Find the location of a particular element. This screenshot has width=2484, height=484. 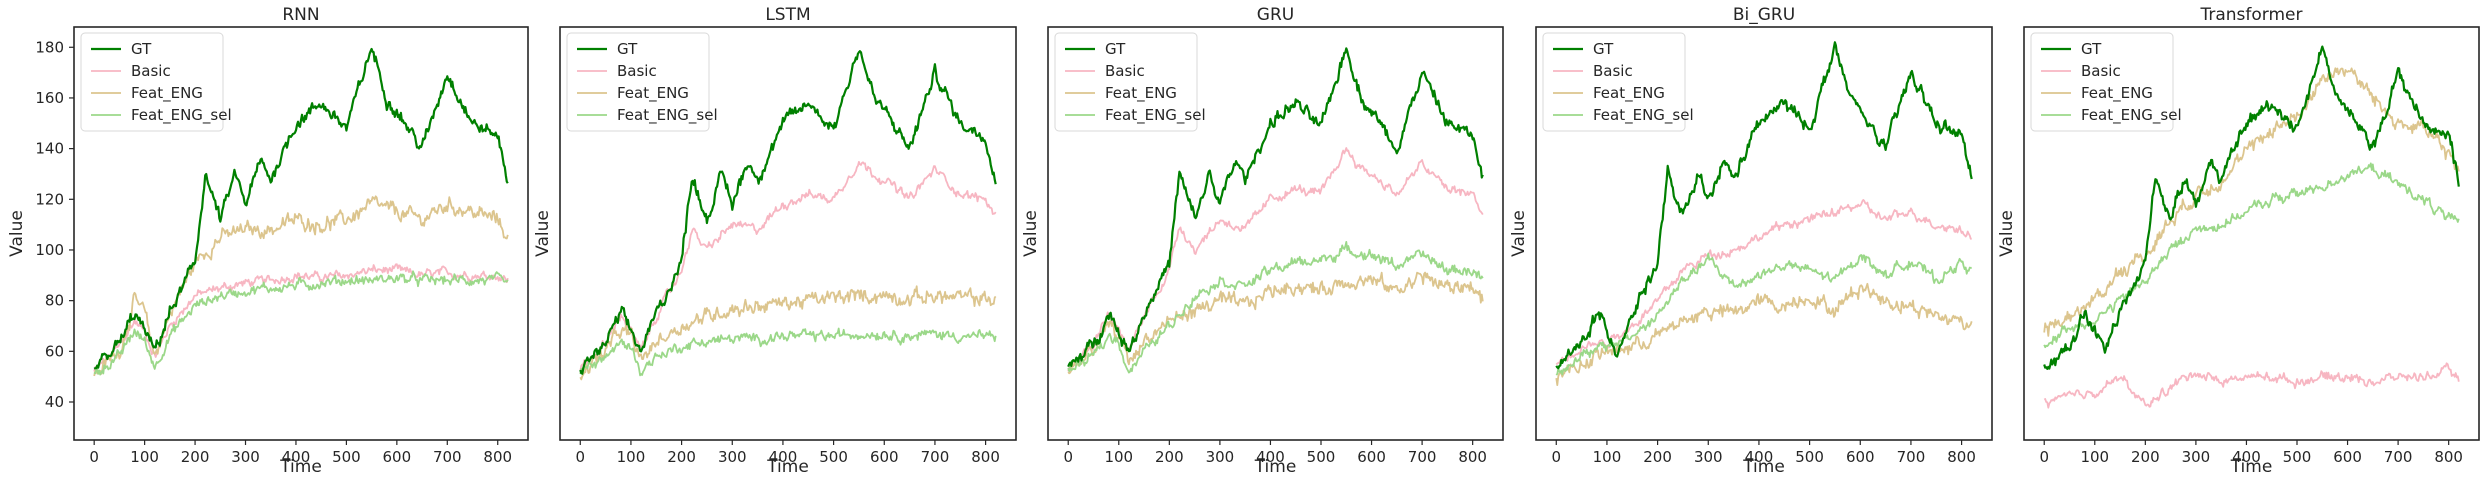

y-tick-label: 120 is located at coordinates (49, 199).